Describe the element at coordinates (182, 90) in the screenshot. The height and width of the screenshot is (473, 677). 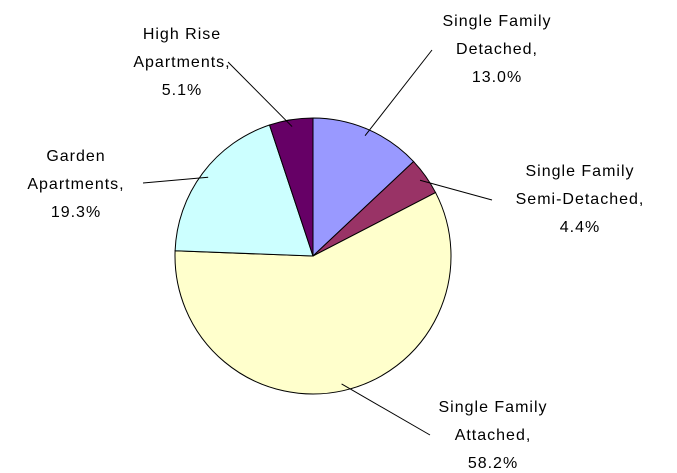
I see `label-value: 5.1%` at that location.